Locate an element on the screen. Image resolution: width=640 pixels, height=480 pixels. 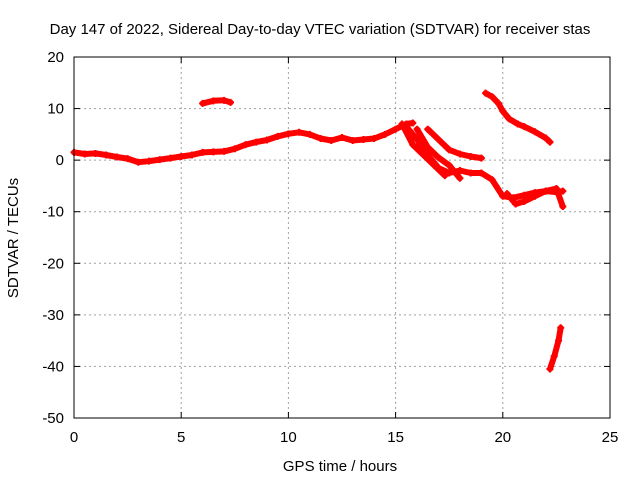
y-tick-label: 20 is located at coordinates (55, 57).